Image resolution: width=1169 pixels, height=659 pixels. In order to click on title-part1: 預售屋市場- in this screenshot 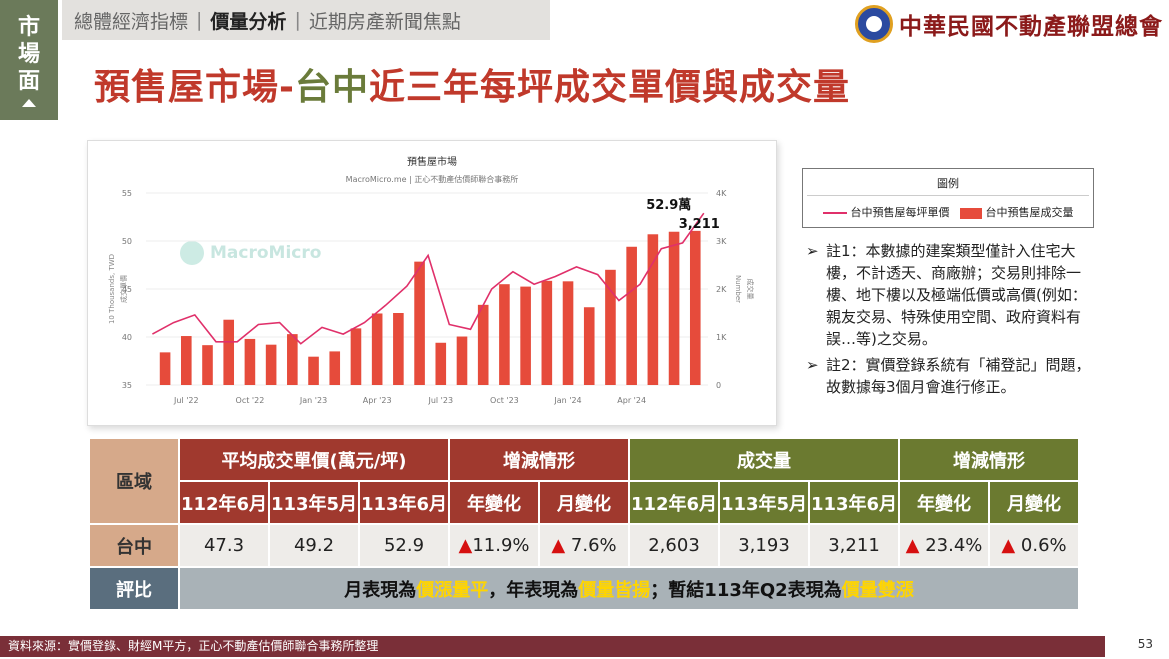, I will do `click(194, 87)`.